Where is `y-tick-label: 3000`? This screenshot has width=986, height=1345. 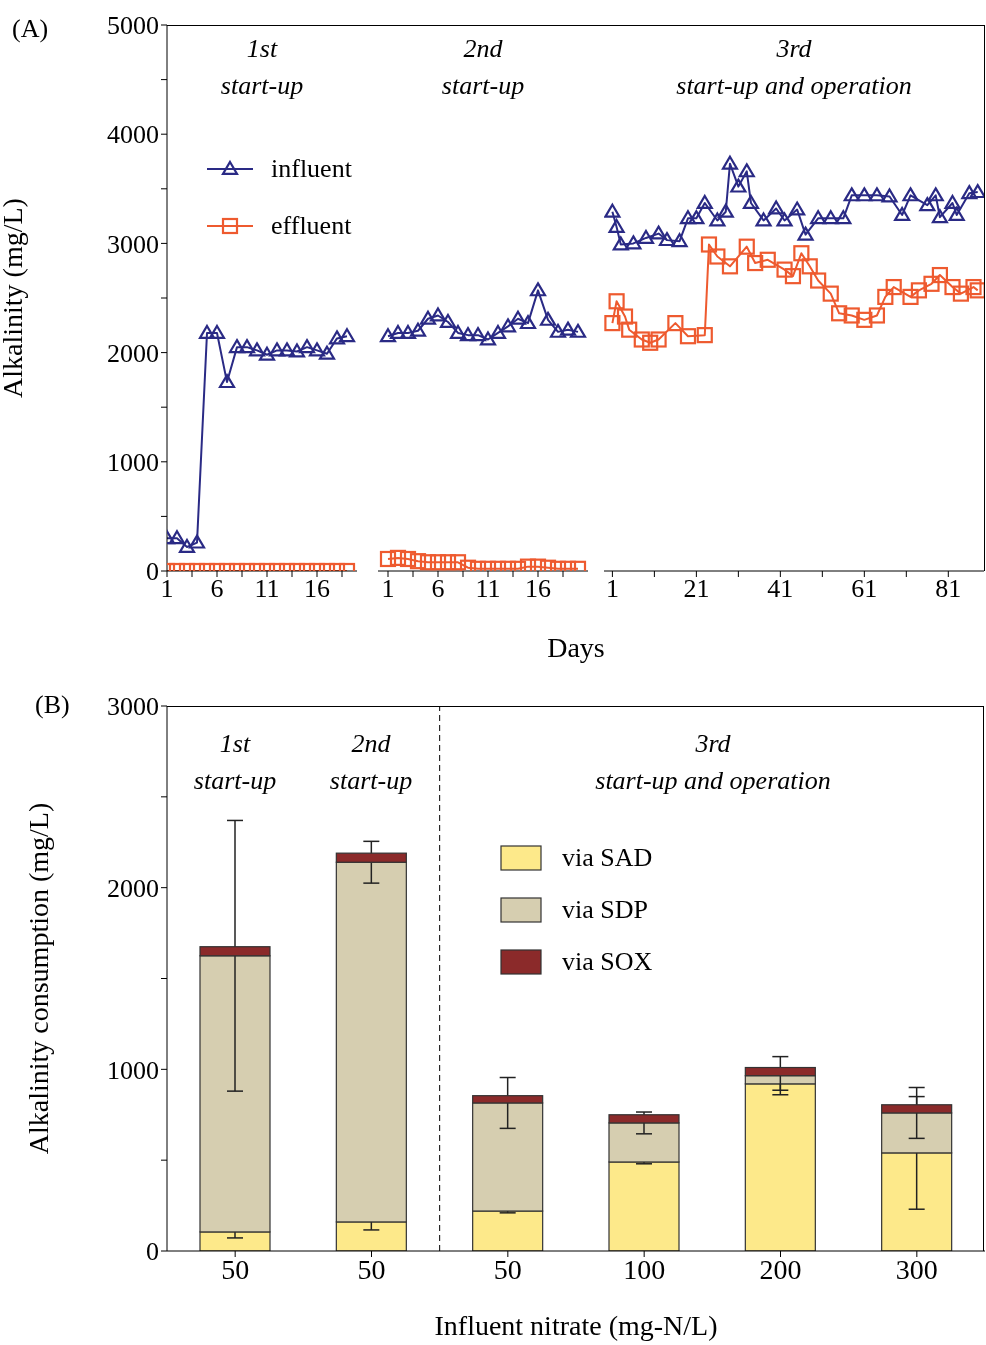
y-tick-label: 3000 is located at coordinates (133, 707).